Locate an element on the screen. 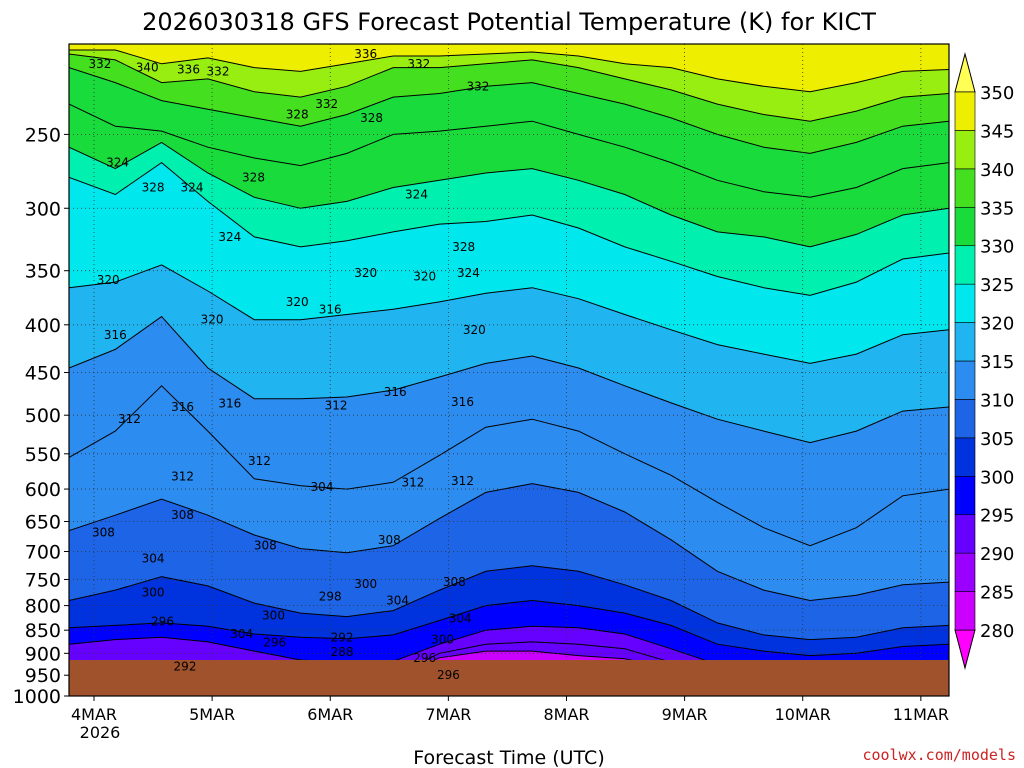  watermark-text: coolwx.com/models is located at coordinates (939, 755).